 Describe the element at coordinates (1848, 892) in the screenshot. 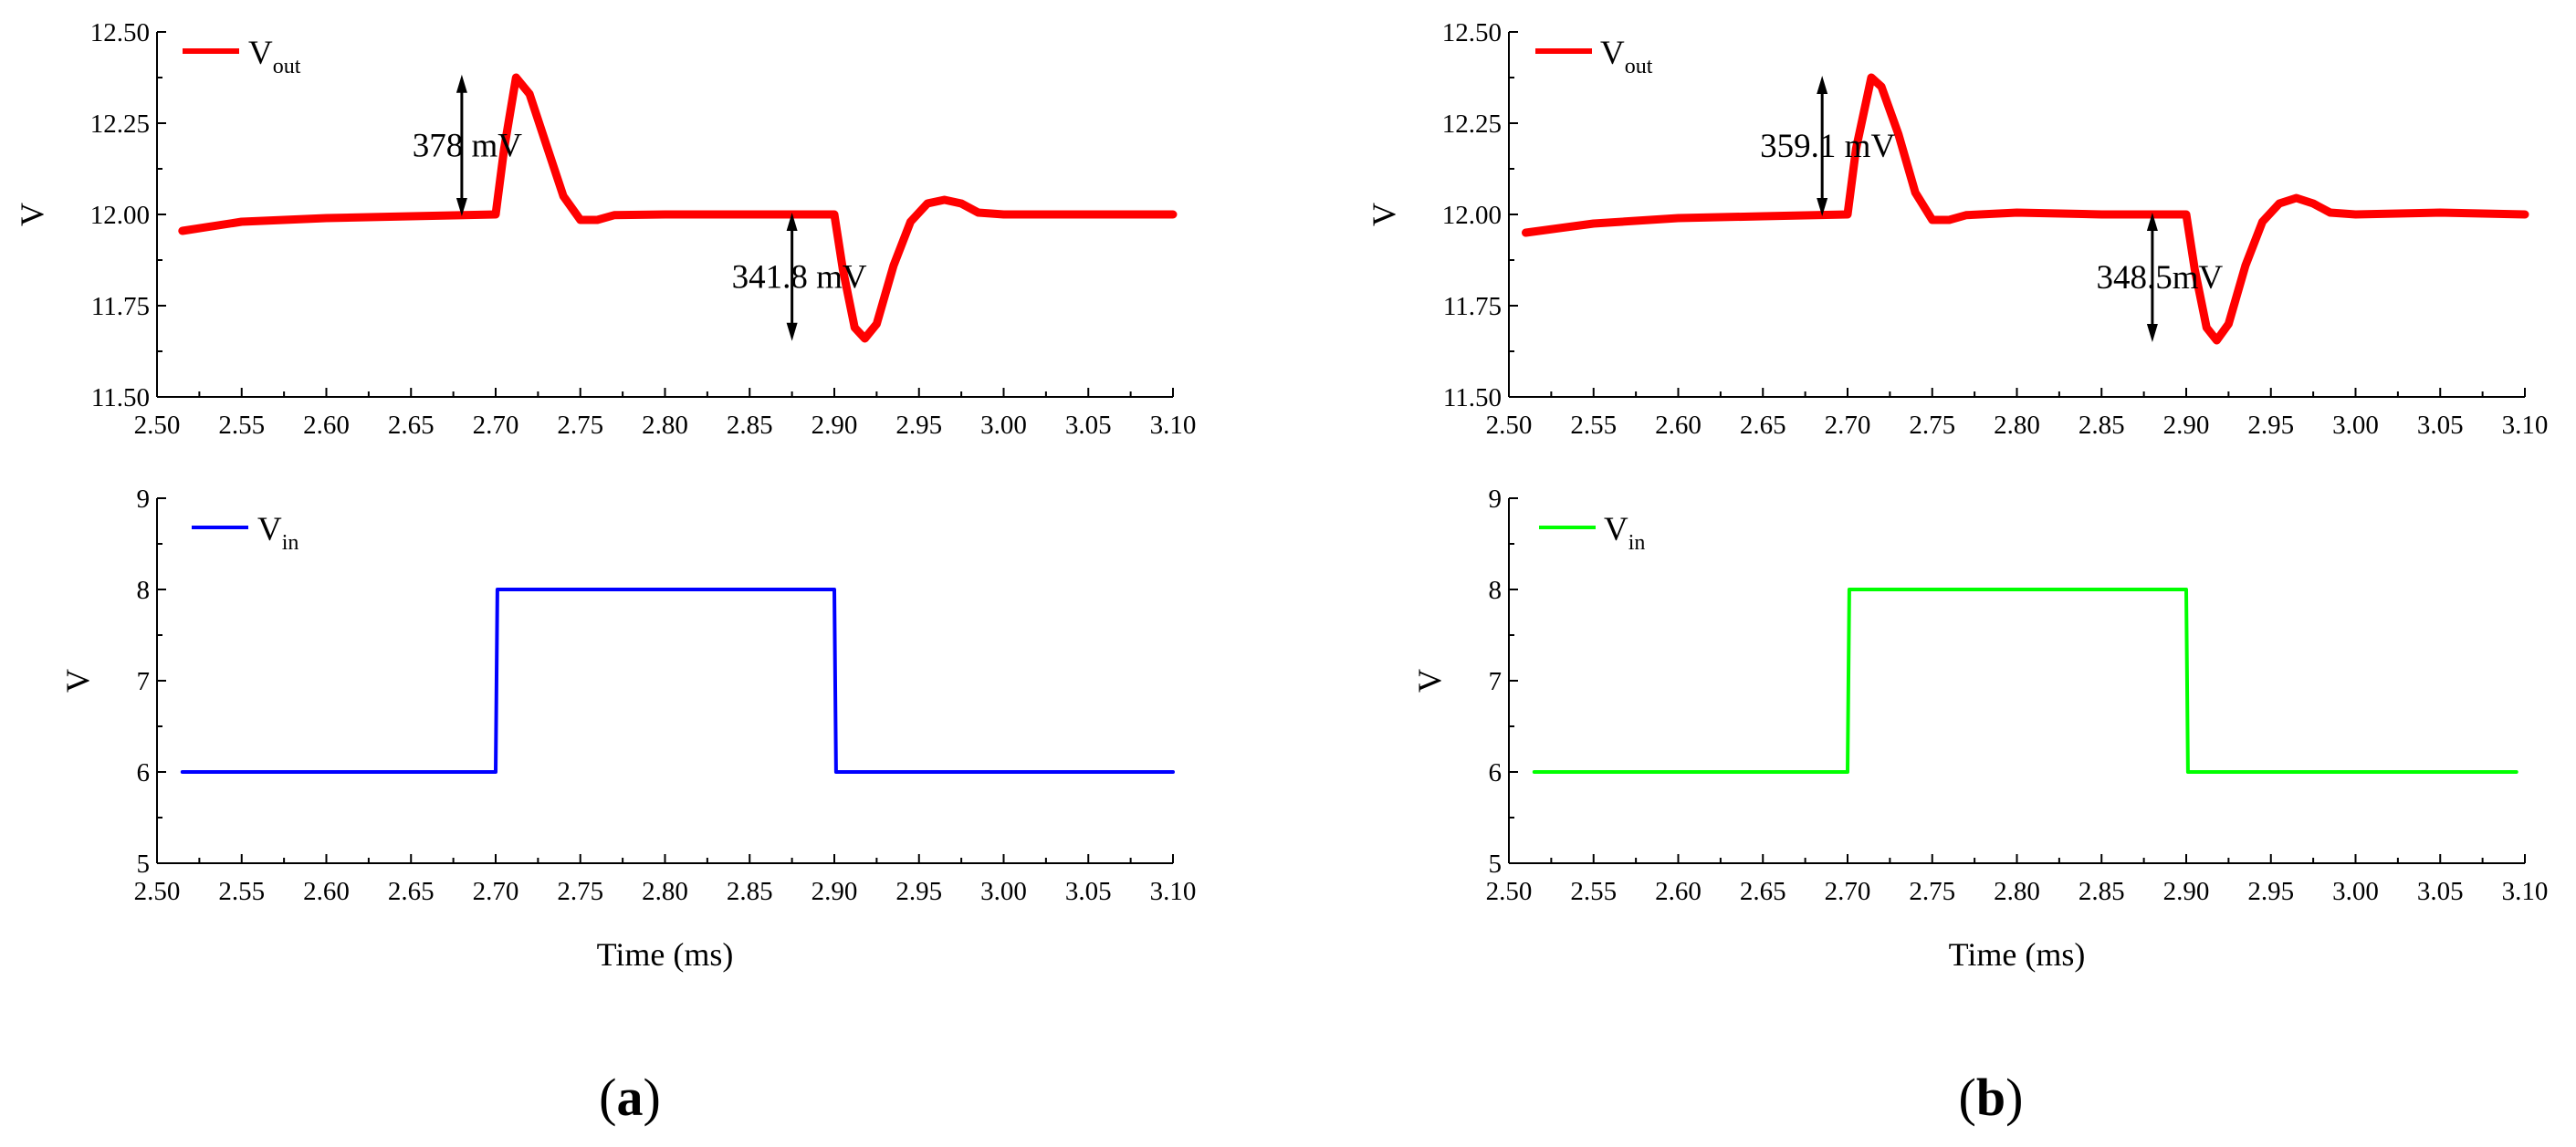

I see `chart-3-x-tick-label: 2.70` at that location.